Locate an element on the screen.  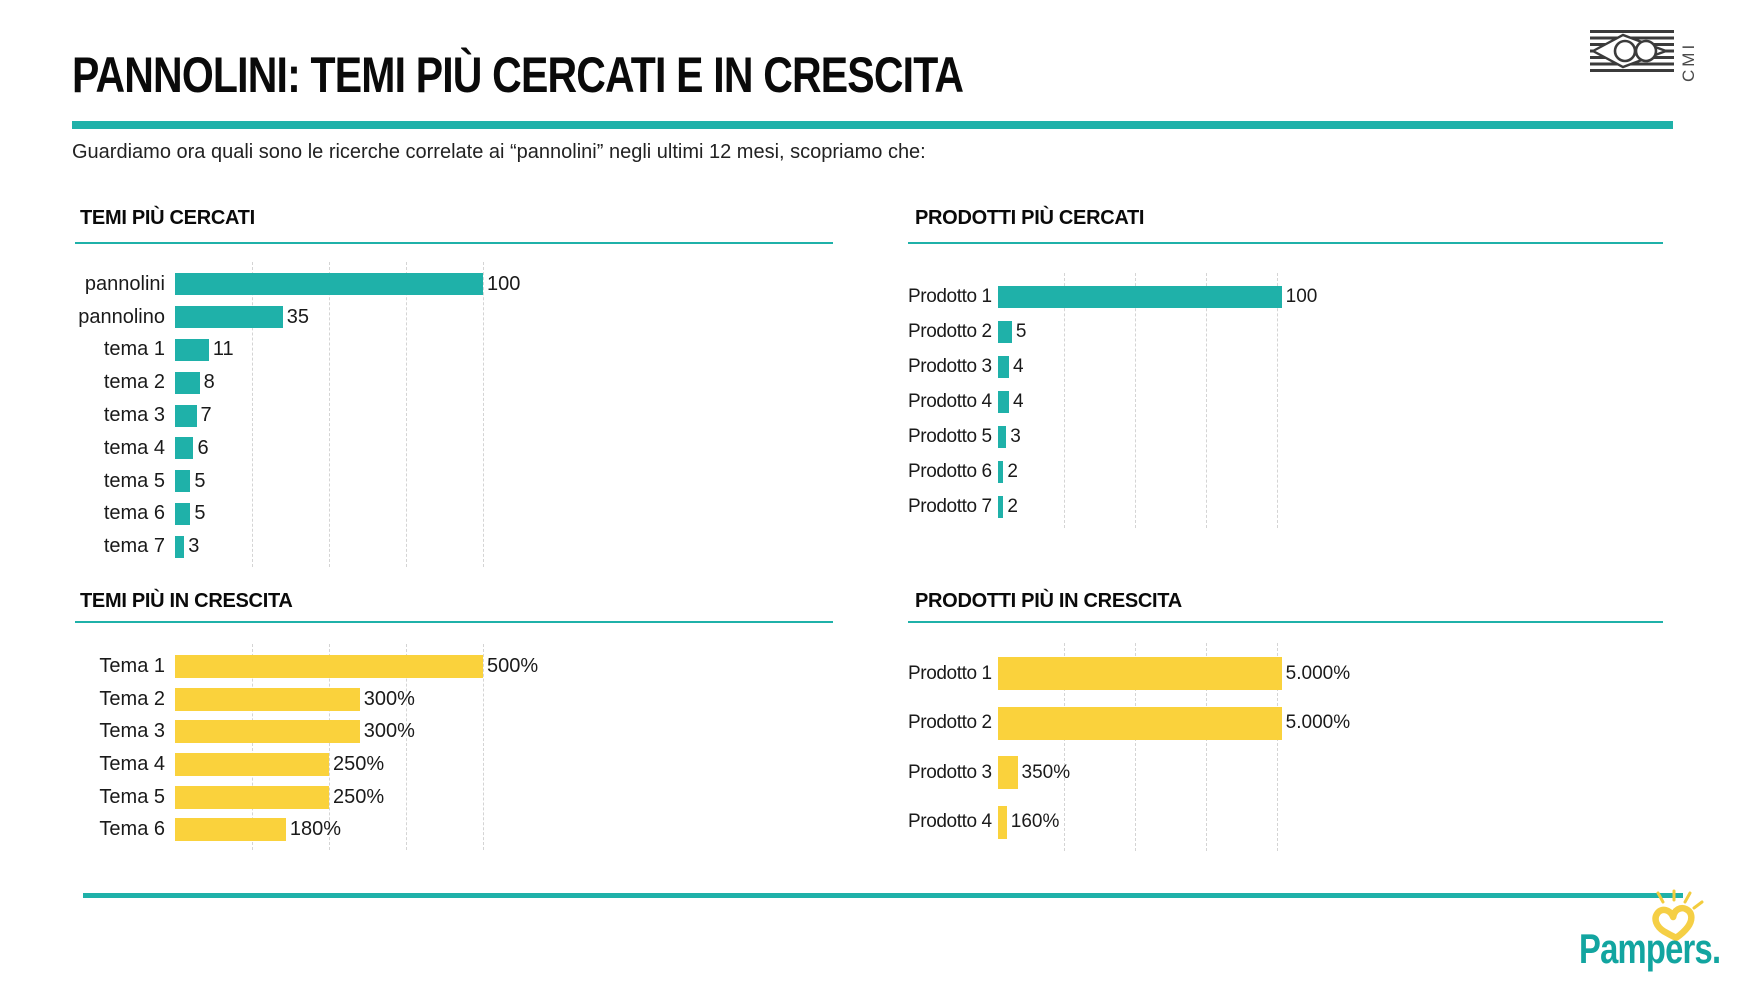
category-label: tema 5 is located at coordinates (134, 480).